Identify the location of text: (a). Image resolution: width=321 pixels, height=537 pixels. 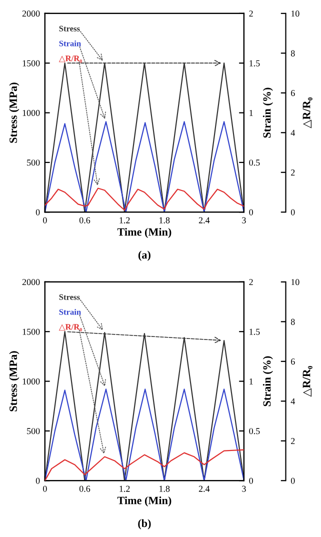
(144, 255).